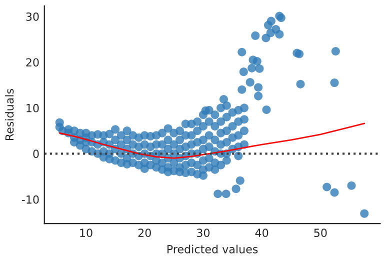  I want to click on y-tick-label: 20, so click(32, 62).